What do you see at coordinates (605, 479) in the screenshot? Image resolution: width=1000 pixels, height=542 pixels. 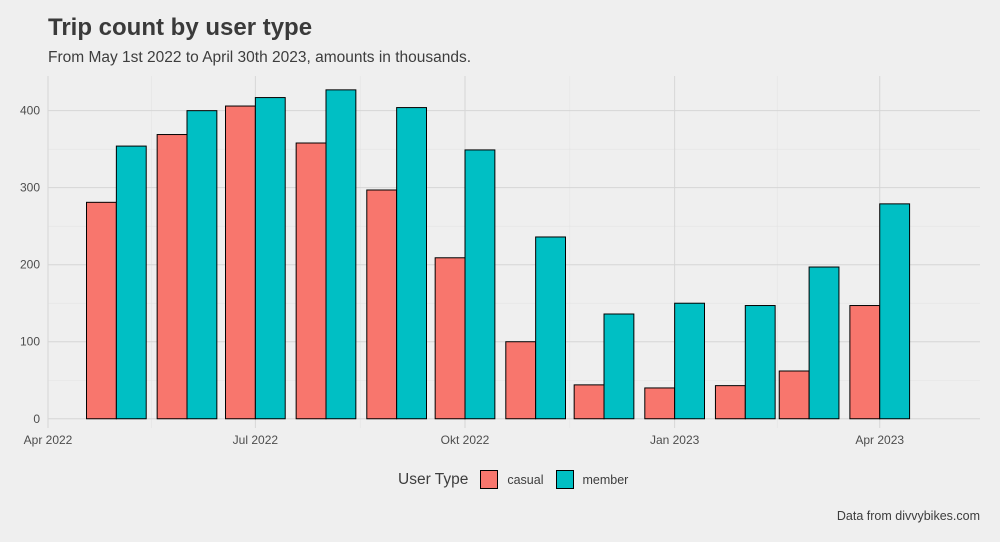 I see `legend-label-member: member` at bounding box center [605, 479].